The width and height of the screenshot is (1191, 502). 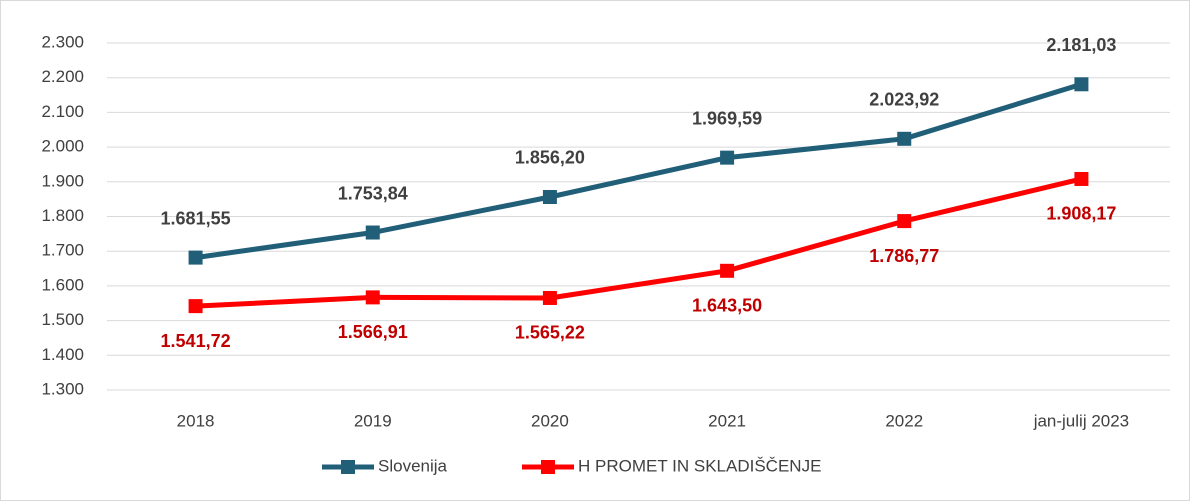 What do you see at coordinates (1081, 45) in the screenshot?
I see `data-label: 2.181,03` at bounding box center [1081, 45].